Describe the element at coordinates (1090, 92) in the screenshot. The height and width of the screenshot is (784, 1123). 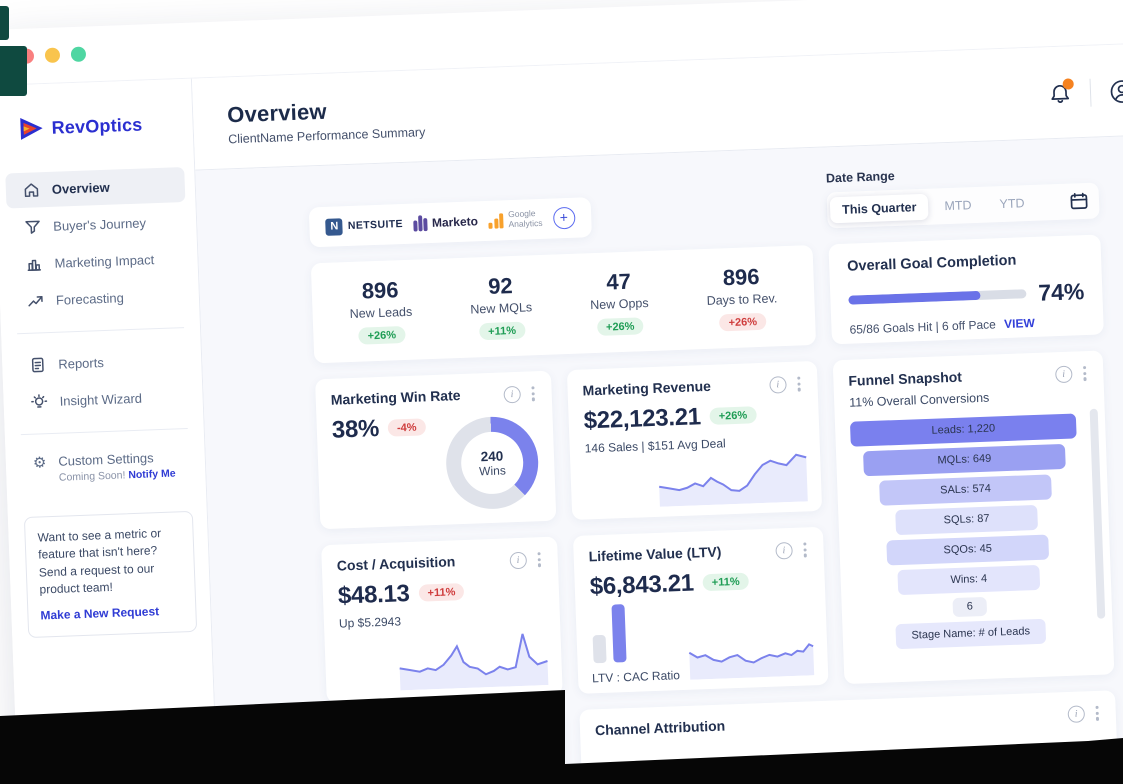
I see `header-divider` at that location.